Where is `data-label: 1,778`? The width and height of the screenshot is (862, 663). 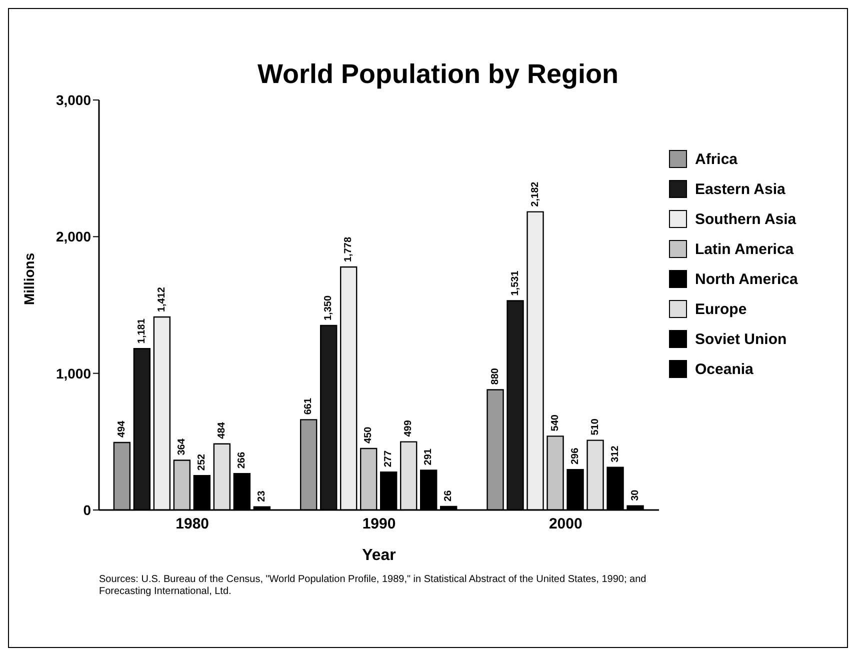
data-label: 1,778 is located at coordinates (348, 249).